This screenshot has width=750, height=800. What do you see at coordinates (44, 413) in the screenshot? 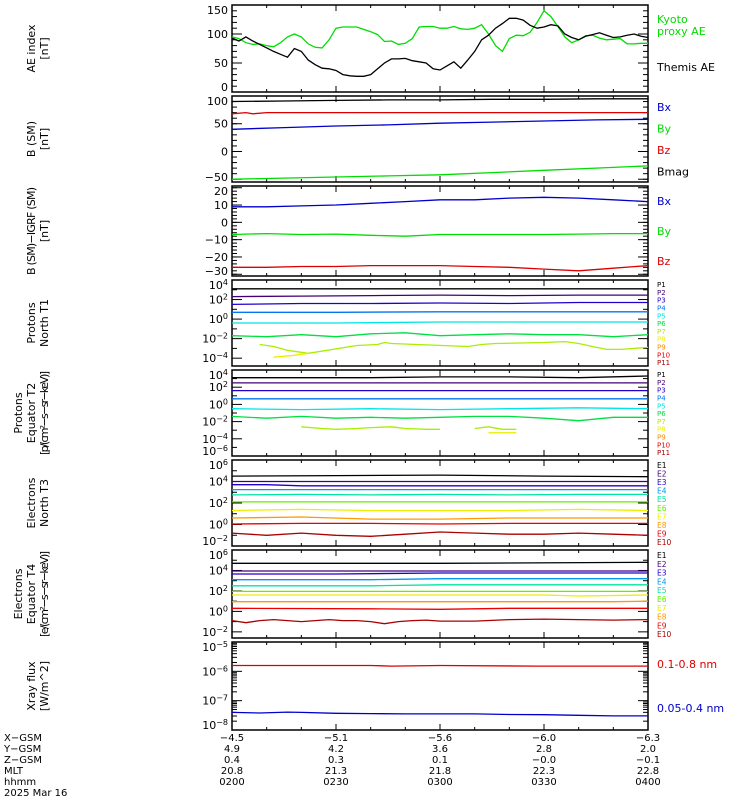
I see `y-axis-title: [p/(cm²−s−sr−keV)]` at bounding box center [44, 413].